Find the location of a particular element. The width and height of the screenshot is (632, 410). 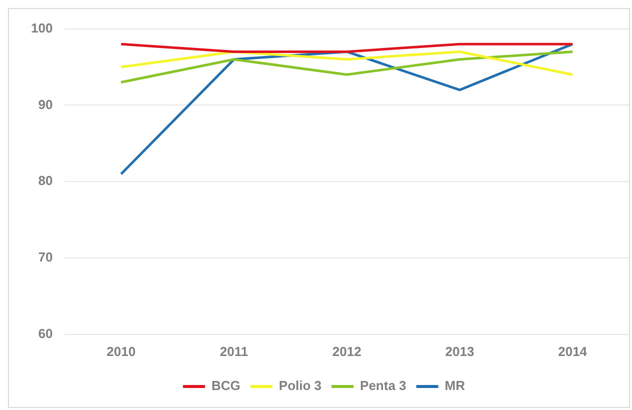

x-tick-label: 2010 is located at coordinates (121, 351).